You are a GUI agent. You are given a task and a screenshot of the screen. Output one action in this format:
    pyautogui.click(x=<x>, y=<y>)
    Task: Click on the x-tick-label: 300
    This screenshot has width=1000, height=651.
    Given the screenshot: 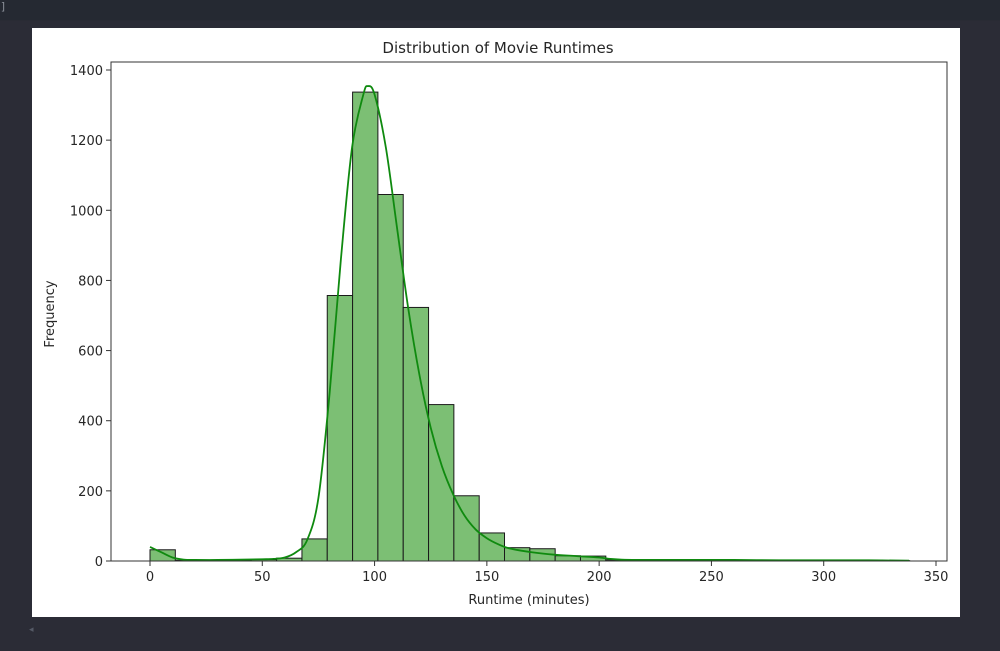 What is the action you would take?
    pyautogui.click(x=823, y=577)
    